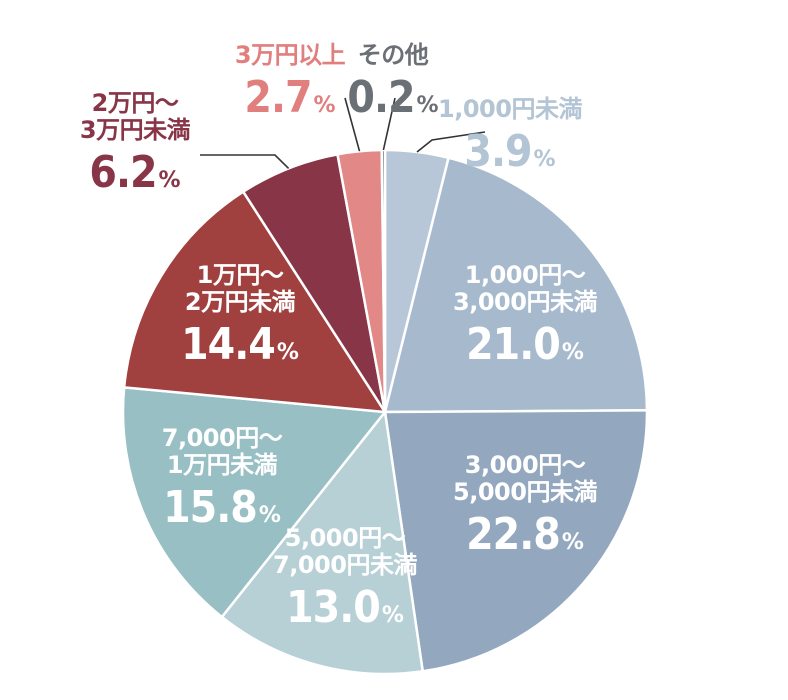  I want to click on slice-label-0: 1,000円未満 3.9%, so click(510, 136).